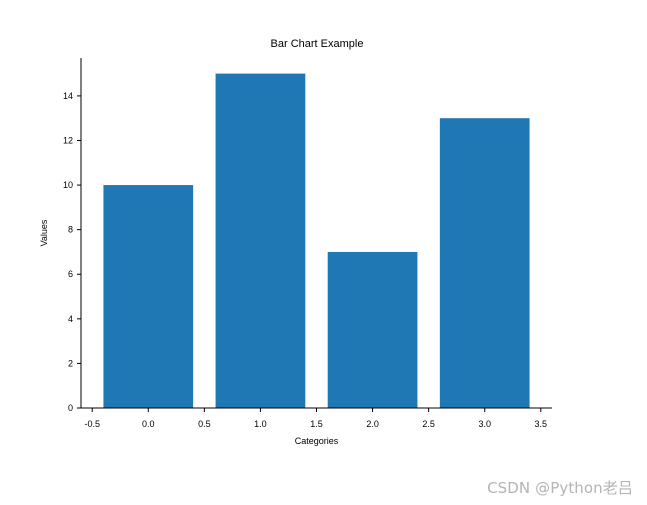  What do you see at coordinates (317, 44) in the screenshot?
I see `chart-title: Bar Chart Example` at bounding box center [317, 44].